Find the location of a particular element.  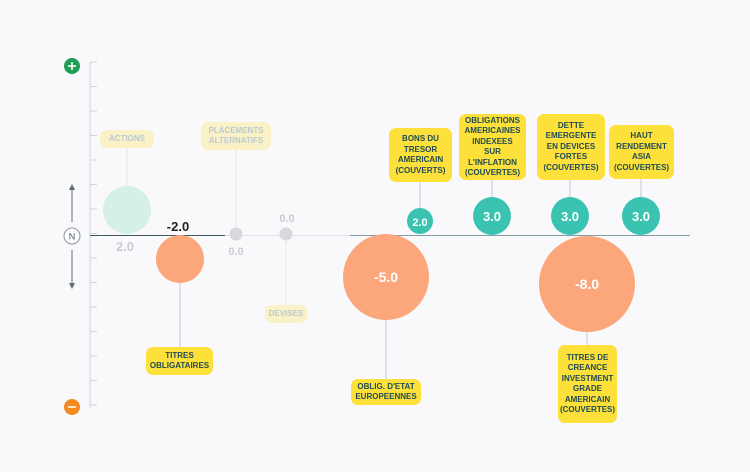

bubble-titres-de-creance-investment-grade-americain-couvertes is located at coordinates (587, 284).